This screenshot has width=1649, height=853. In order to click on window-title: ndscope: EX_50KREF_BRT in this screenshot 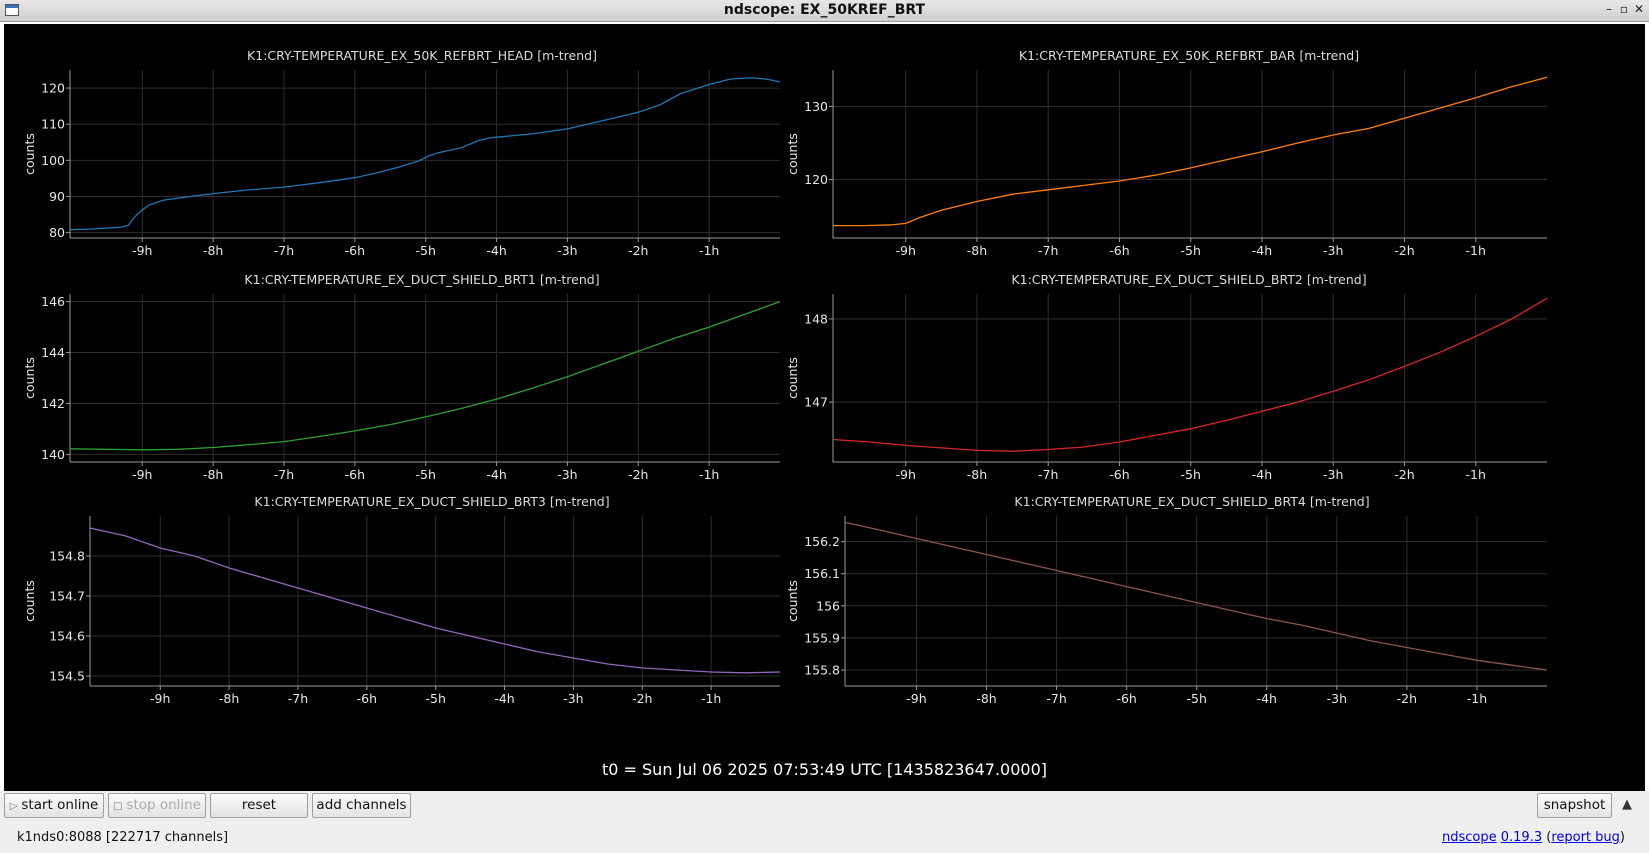, I will do `click(824, 10)`.